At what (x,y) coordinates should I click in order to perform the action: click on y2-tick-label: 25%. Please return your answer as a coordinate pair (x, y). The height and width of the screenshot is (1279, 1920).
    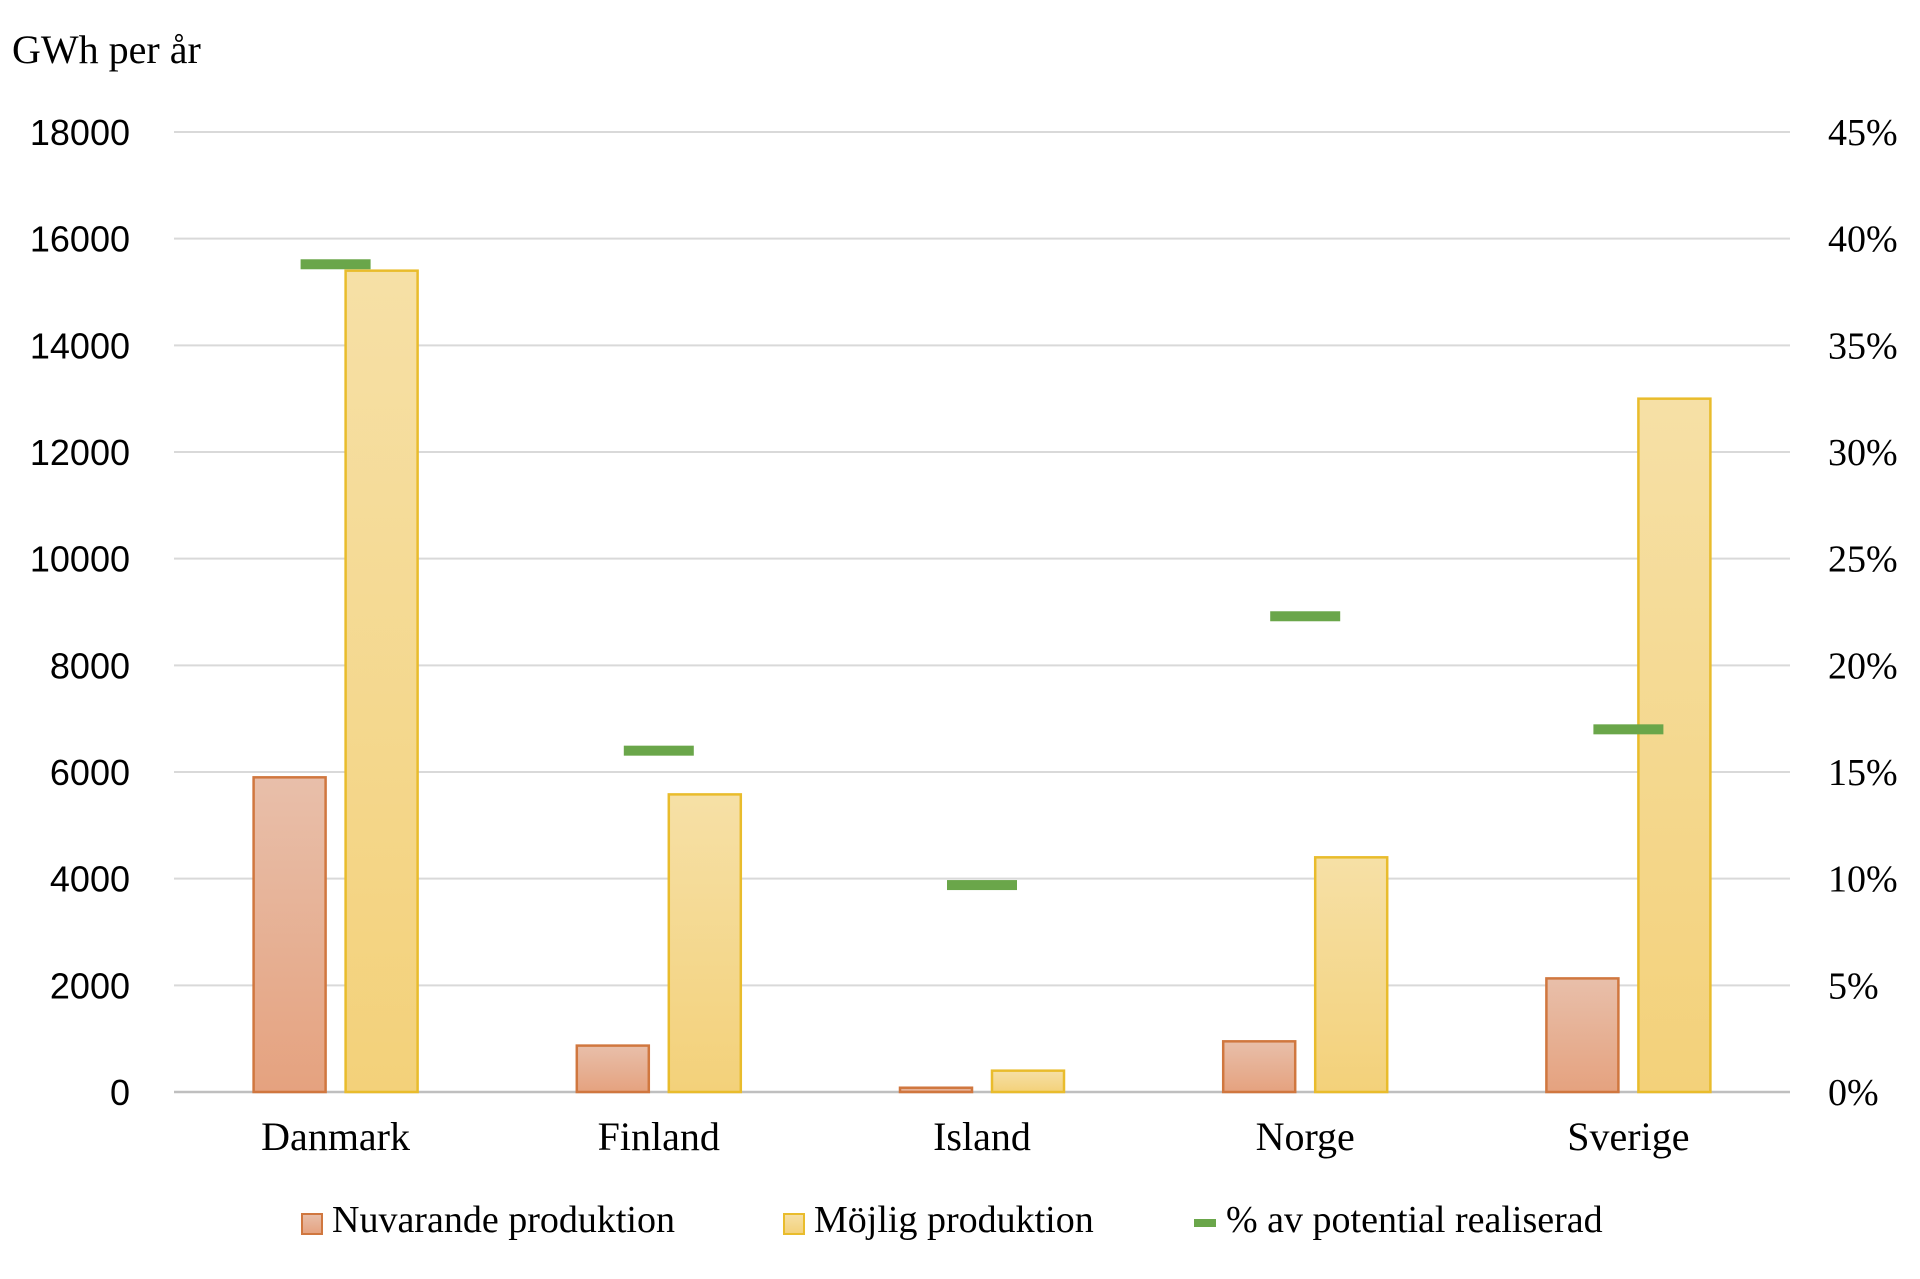
    Looking at the image, I should click on (1863, 560).